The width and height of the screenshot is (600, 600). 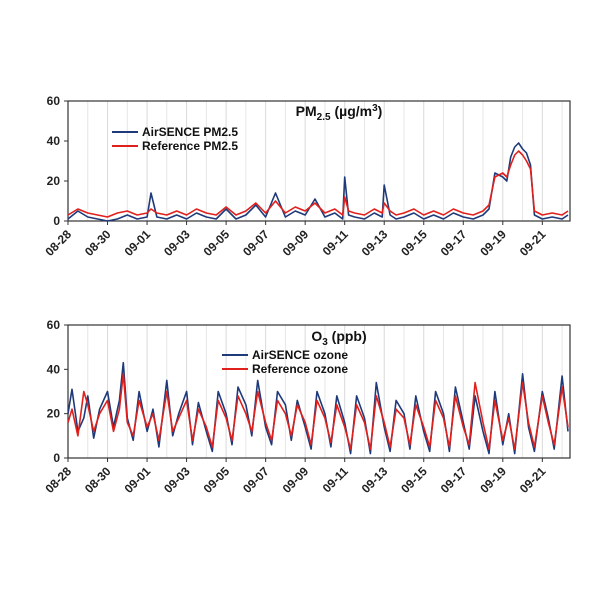 I want to click on legend-label: Reference ozone, so click(x=300, y=369).